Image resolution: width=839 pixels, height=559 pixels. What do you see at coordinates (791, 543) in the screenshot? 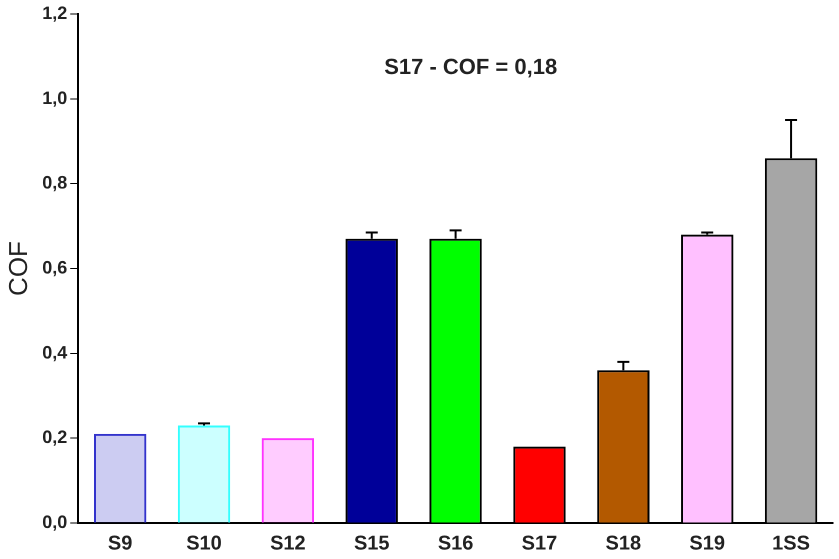
I see `x-tick-label: 1SS` at bounding box center [791, 543].